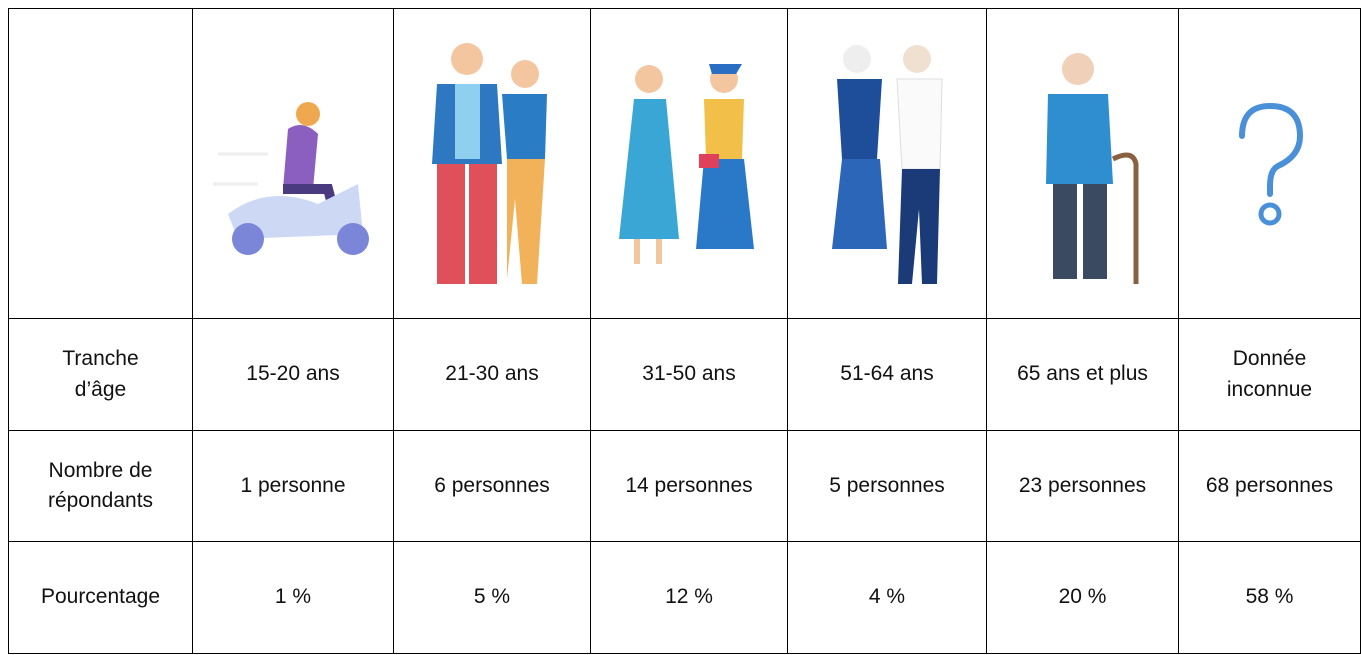 The width and height of the screenshot is (1361, 655). I want to click on cell: 23 personnes, so click(1082, 486).